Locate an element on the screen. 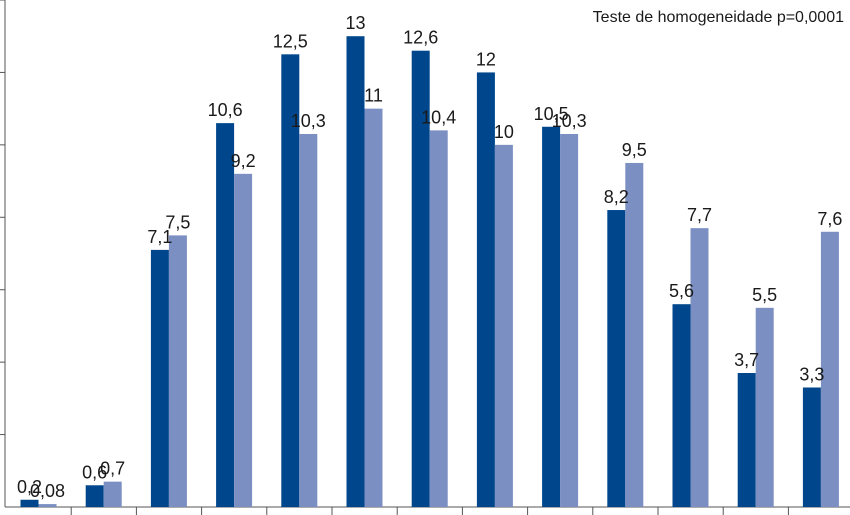 The width and height of the screenshot is (850, 515). data-label-series1: 0,6 is located at coordinates (94, 472).